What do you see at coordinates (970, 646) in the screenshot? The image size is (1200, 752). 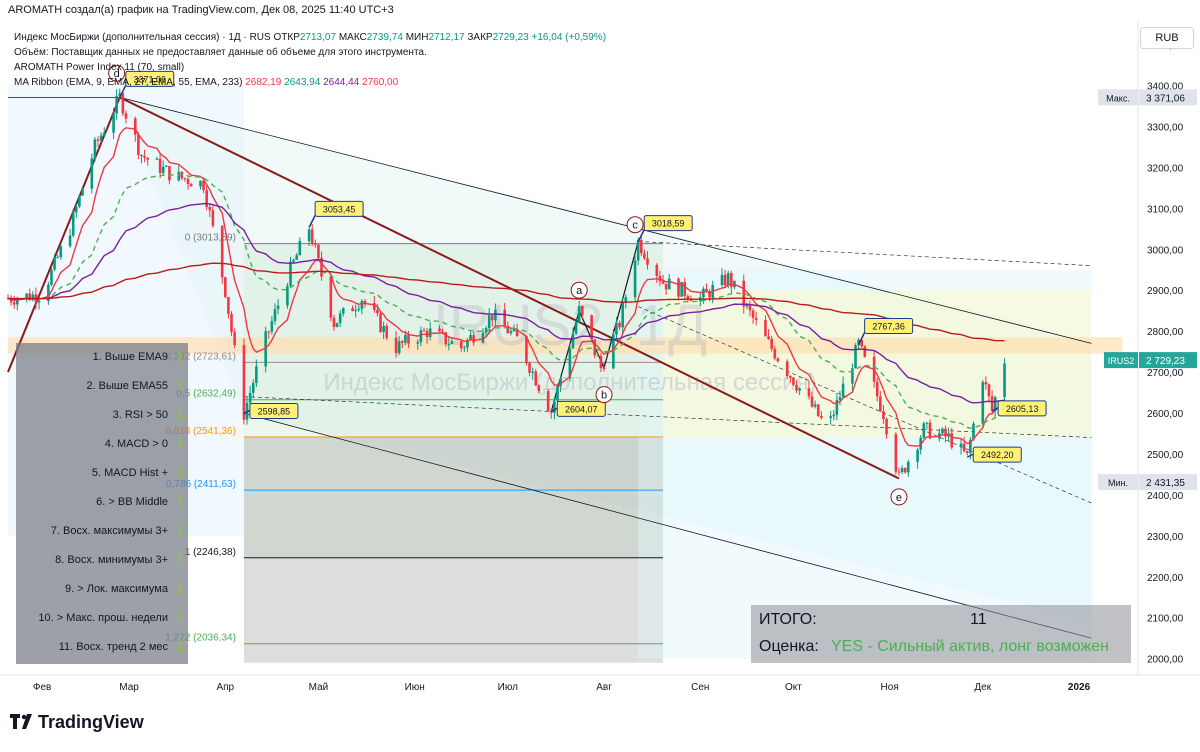 I see `summary-rating-value: YES - Сильный актив, лонг возможен` at bounding box center [970, 646].